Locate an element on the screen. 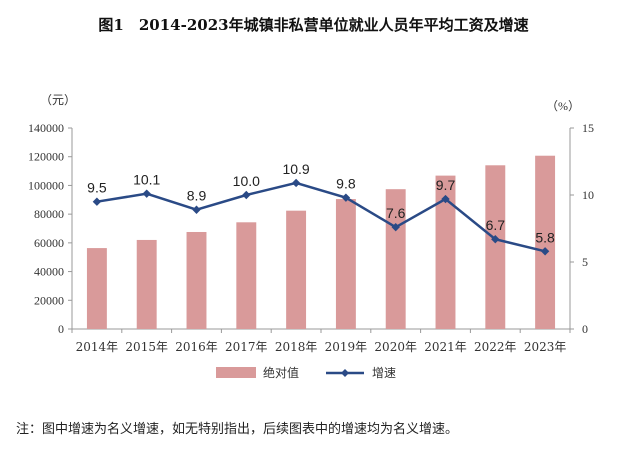 The image size is (627, 457). left-tick-label: 80000 is located at coordinates (49, 214).